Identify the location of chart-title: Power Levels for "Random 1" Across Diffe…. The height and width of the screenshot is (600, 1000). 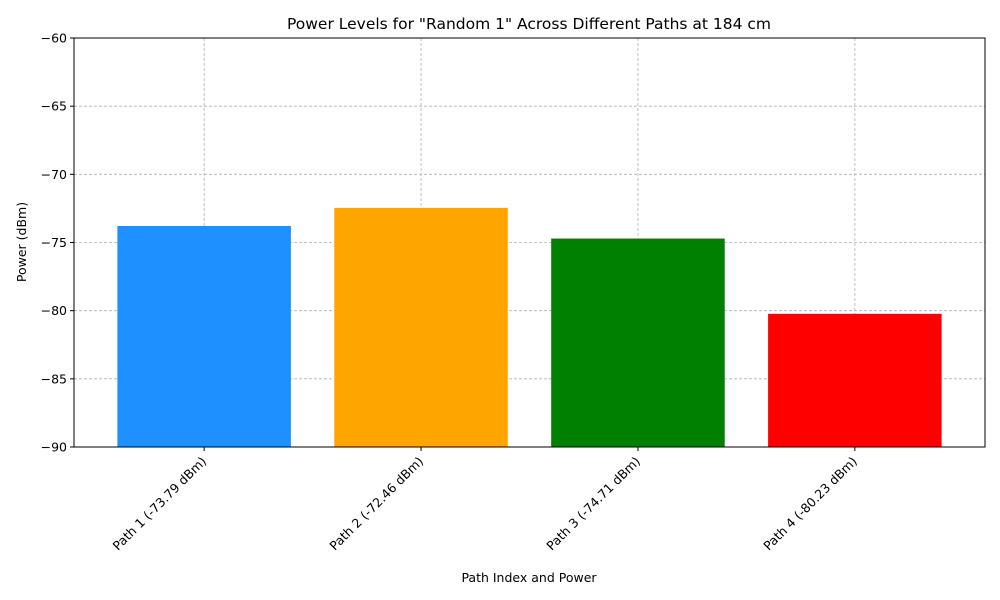
(529, 24).